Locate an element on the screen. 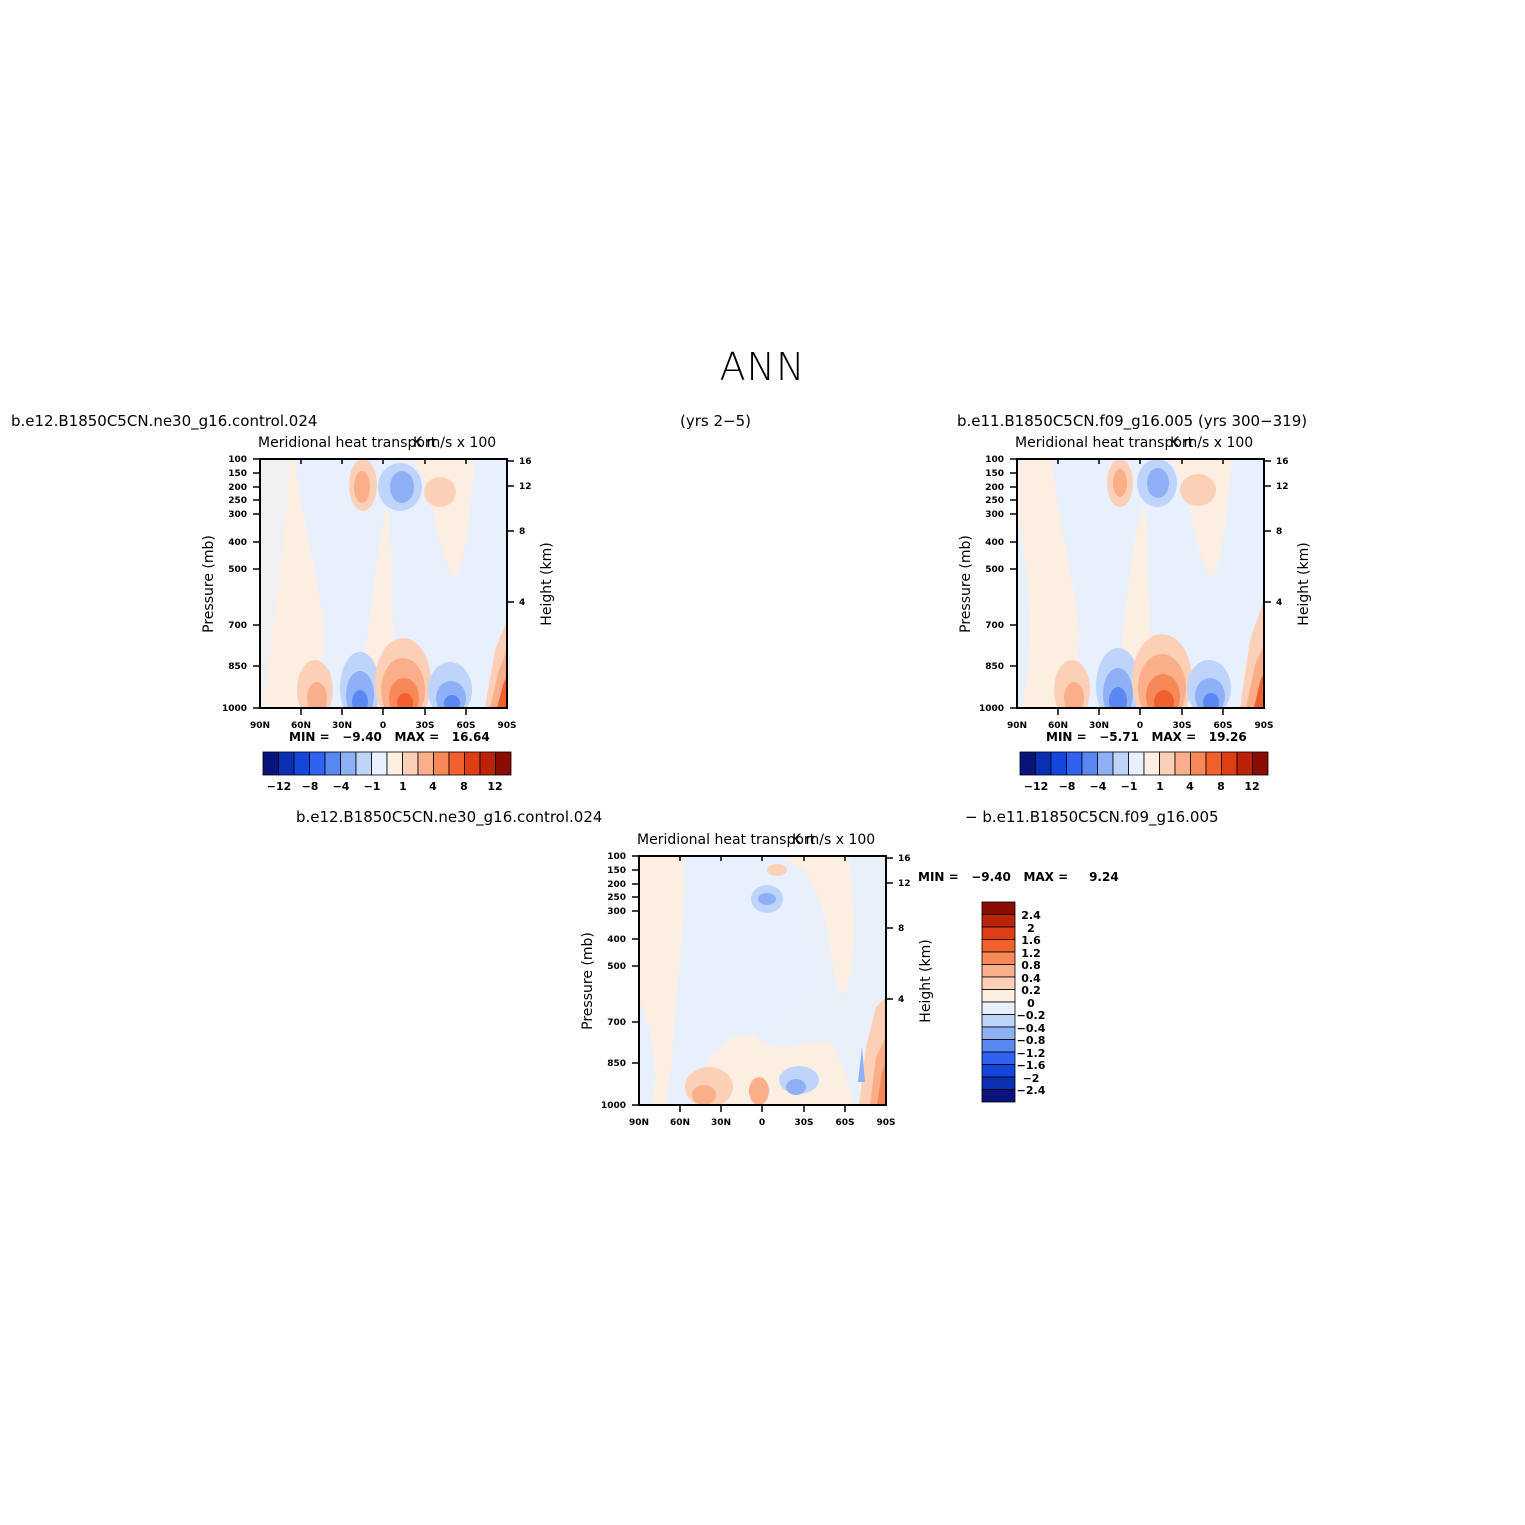 Image resolution: width=1525 pixels, height=1525 pixels. colorbar2: −12 −8 −4 −1 1 4 8 12 is located at coordinates (1144, 772).